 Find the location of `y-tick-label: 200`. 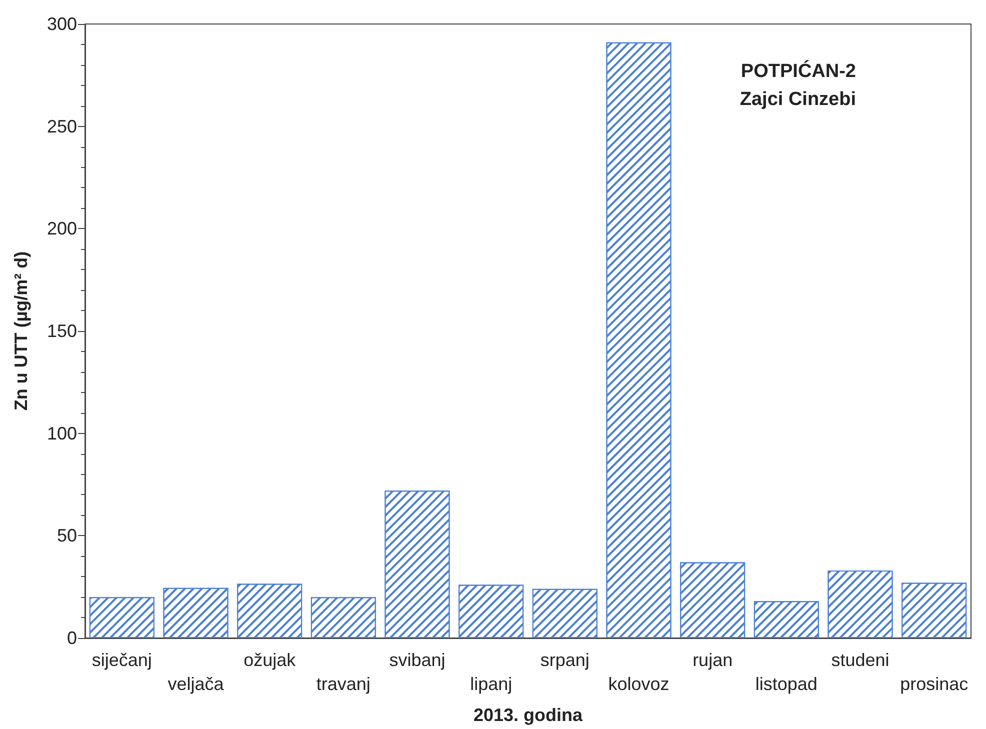

y-tick-label: 200 is located at coordinates (61, 228).